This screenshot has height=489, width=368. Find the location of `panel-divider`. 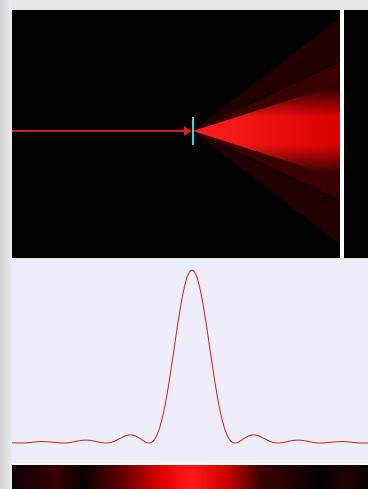

panel-divider is located at coordinates (342, 134).